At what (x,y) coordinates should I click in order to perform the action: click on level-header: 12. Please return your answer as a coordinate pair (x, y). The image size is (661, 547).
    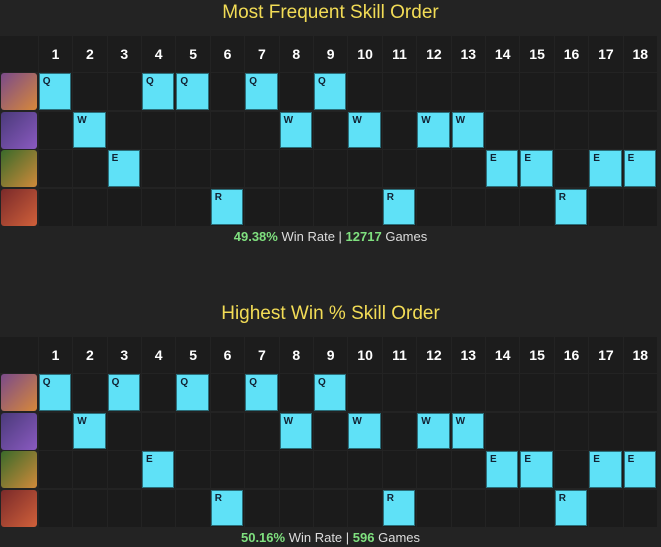
    Looking at the image, I should click on (434, 54).